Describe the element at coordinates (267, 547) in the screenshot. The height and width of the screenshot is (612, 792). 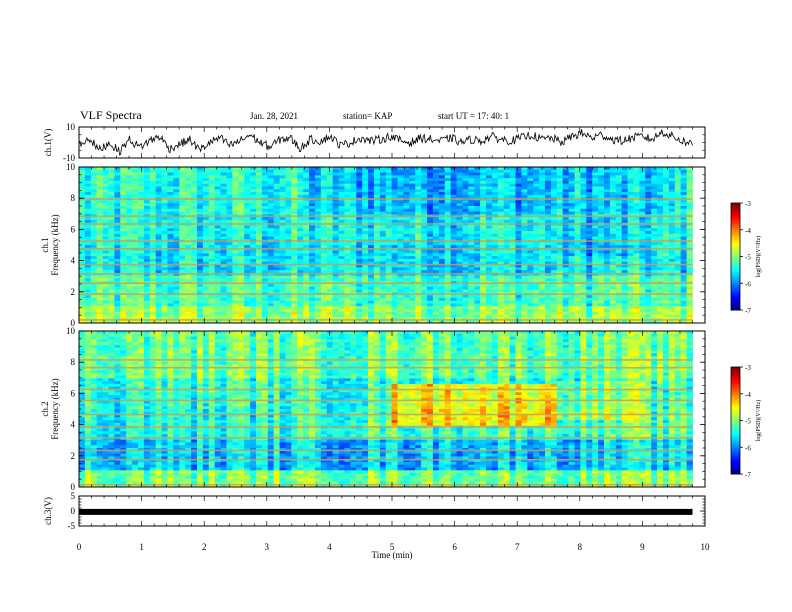
I see `x-tick-label: 3` at that location.